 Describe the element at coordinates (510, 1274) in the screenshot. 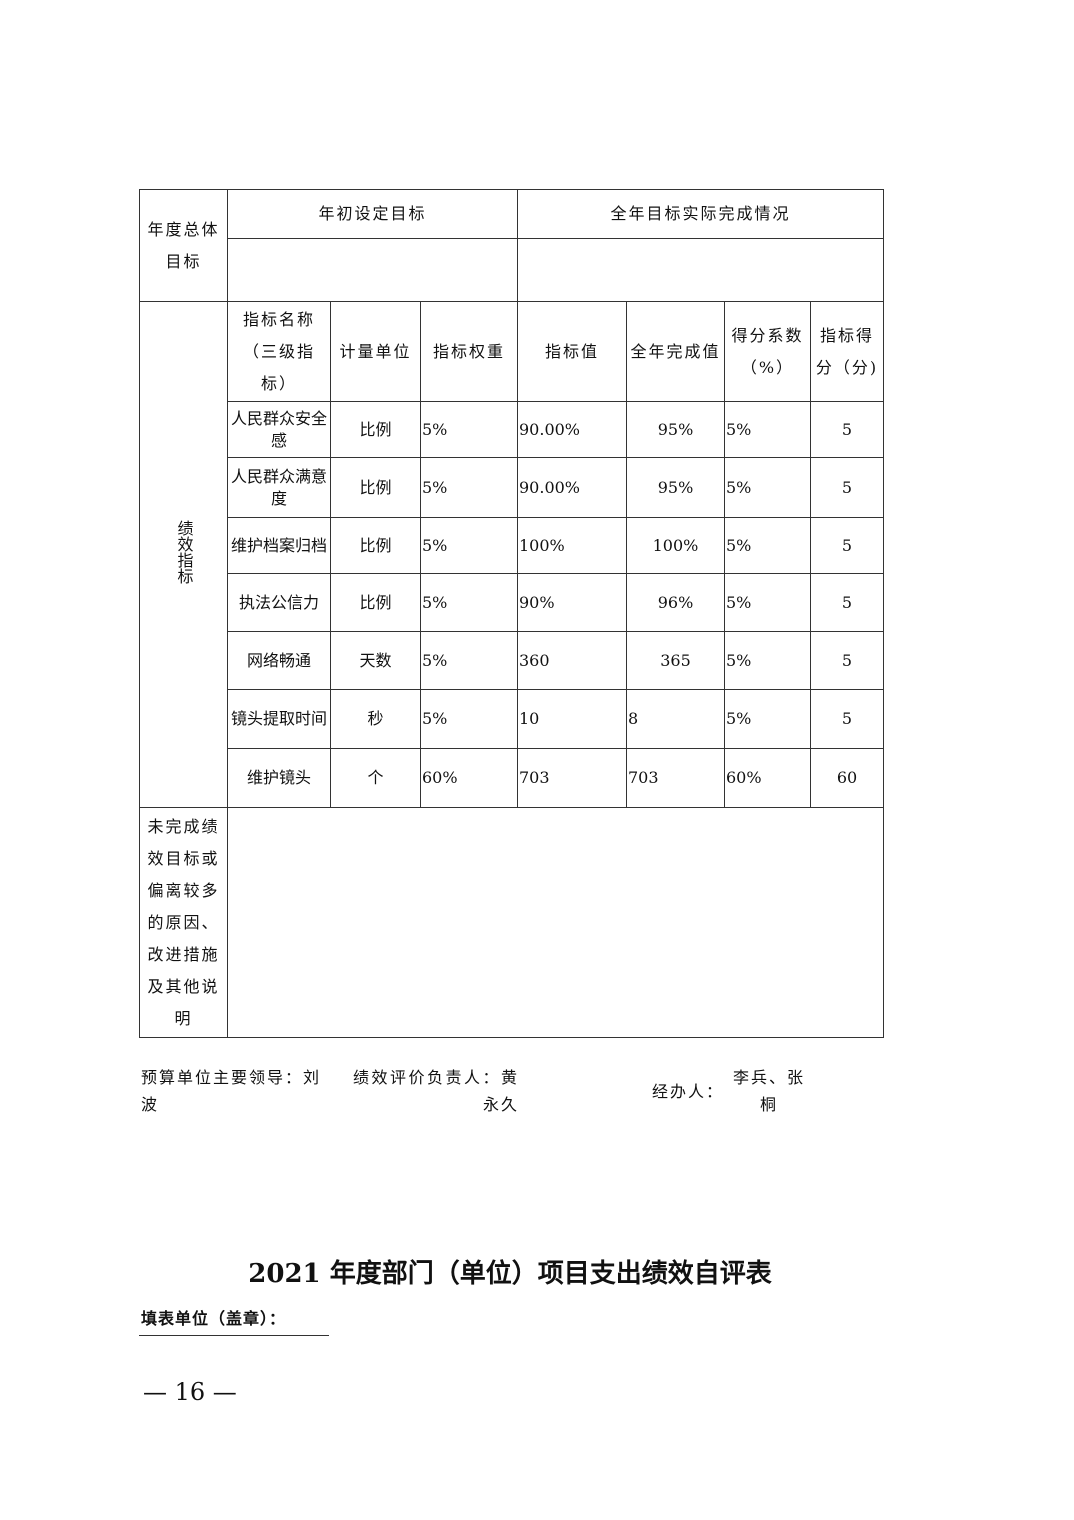

I see `next-table-title: 2021 年度部门（单位）项目支出绩效自评表` at that location.